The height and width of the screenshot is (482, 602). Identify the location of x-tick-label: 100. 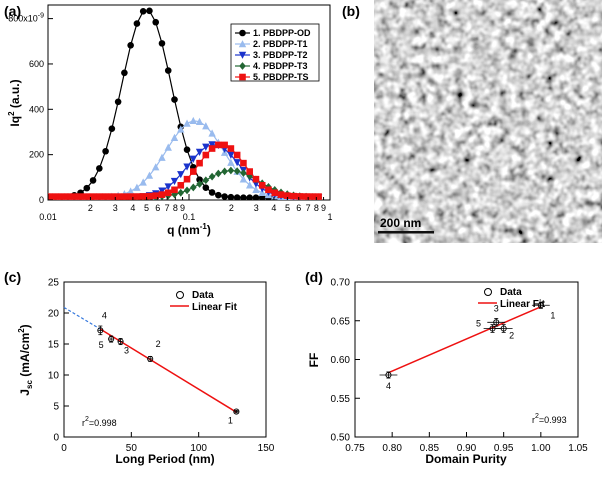
(198, 448).